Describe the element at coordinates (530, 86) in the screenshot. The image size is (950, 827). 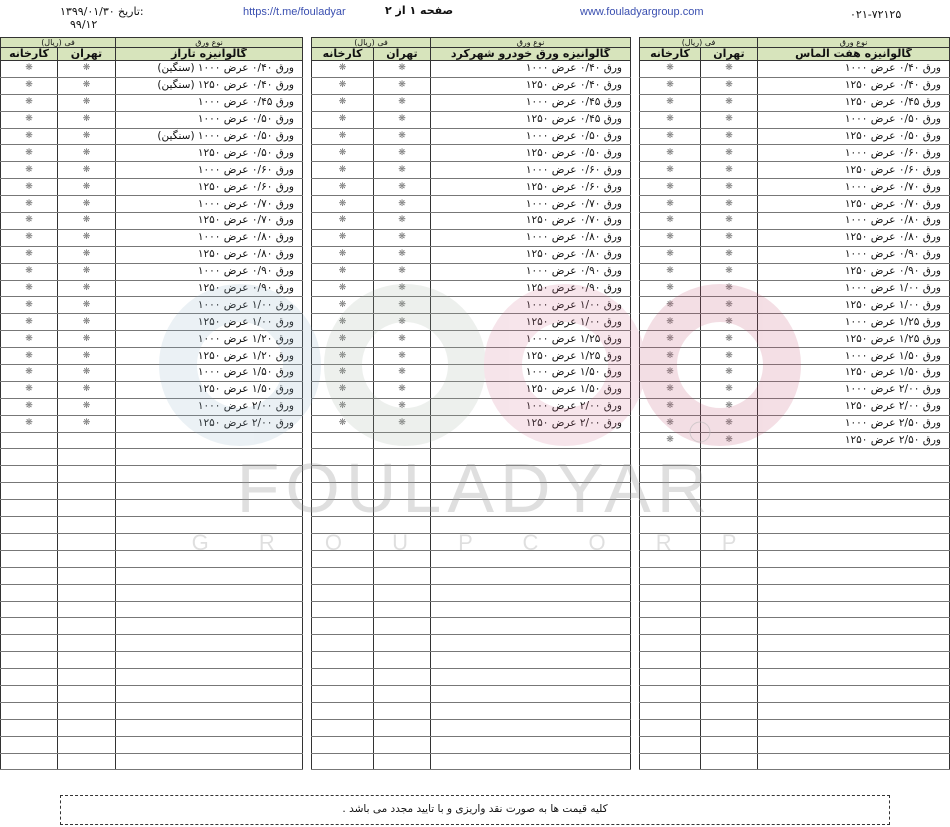
I see `item-name: ورق ۰/۴۰ عرض ۱۲۵۰` at that location.